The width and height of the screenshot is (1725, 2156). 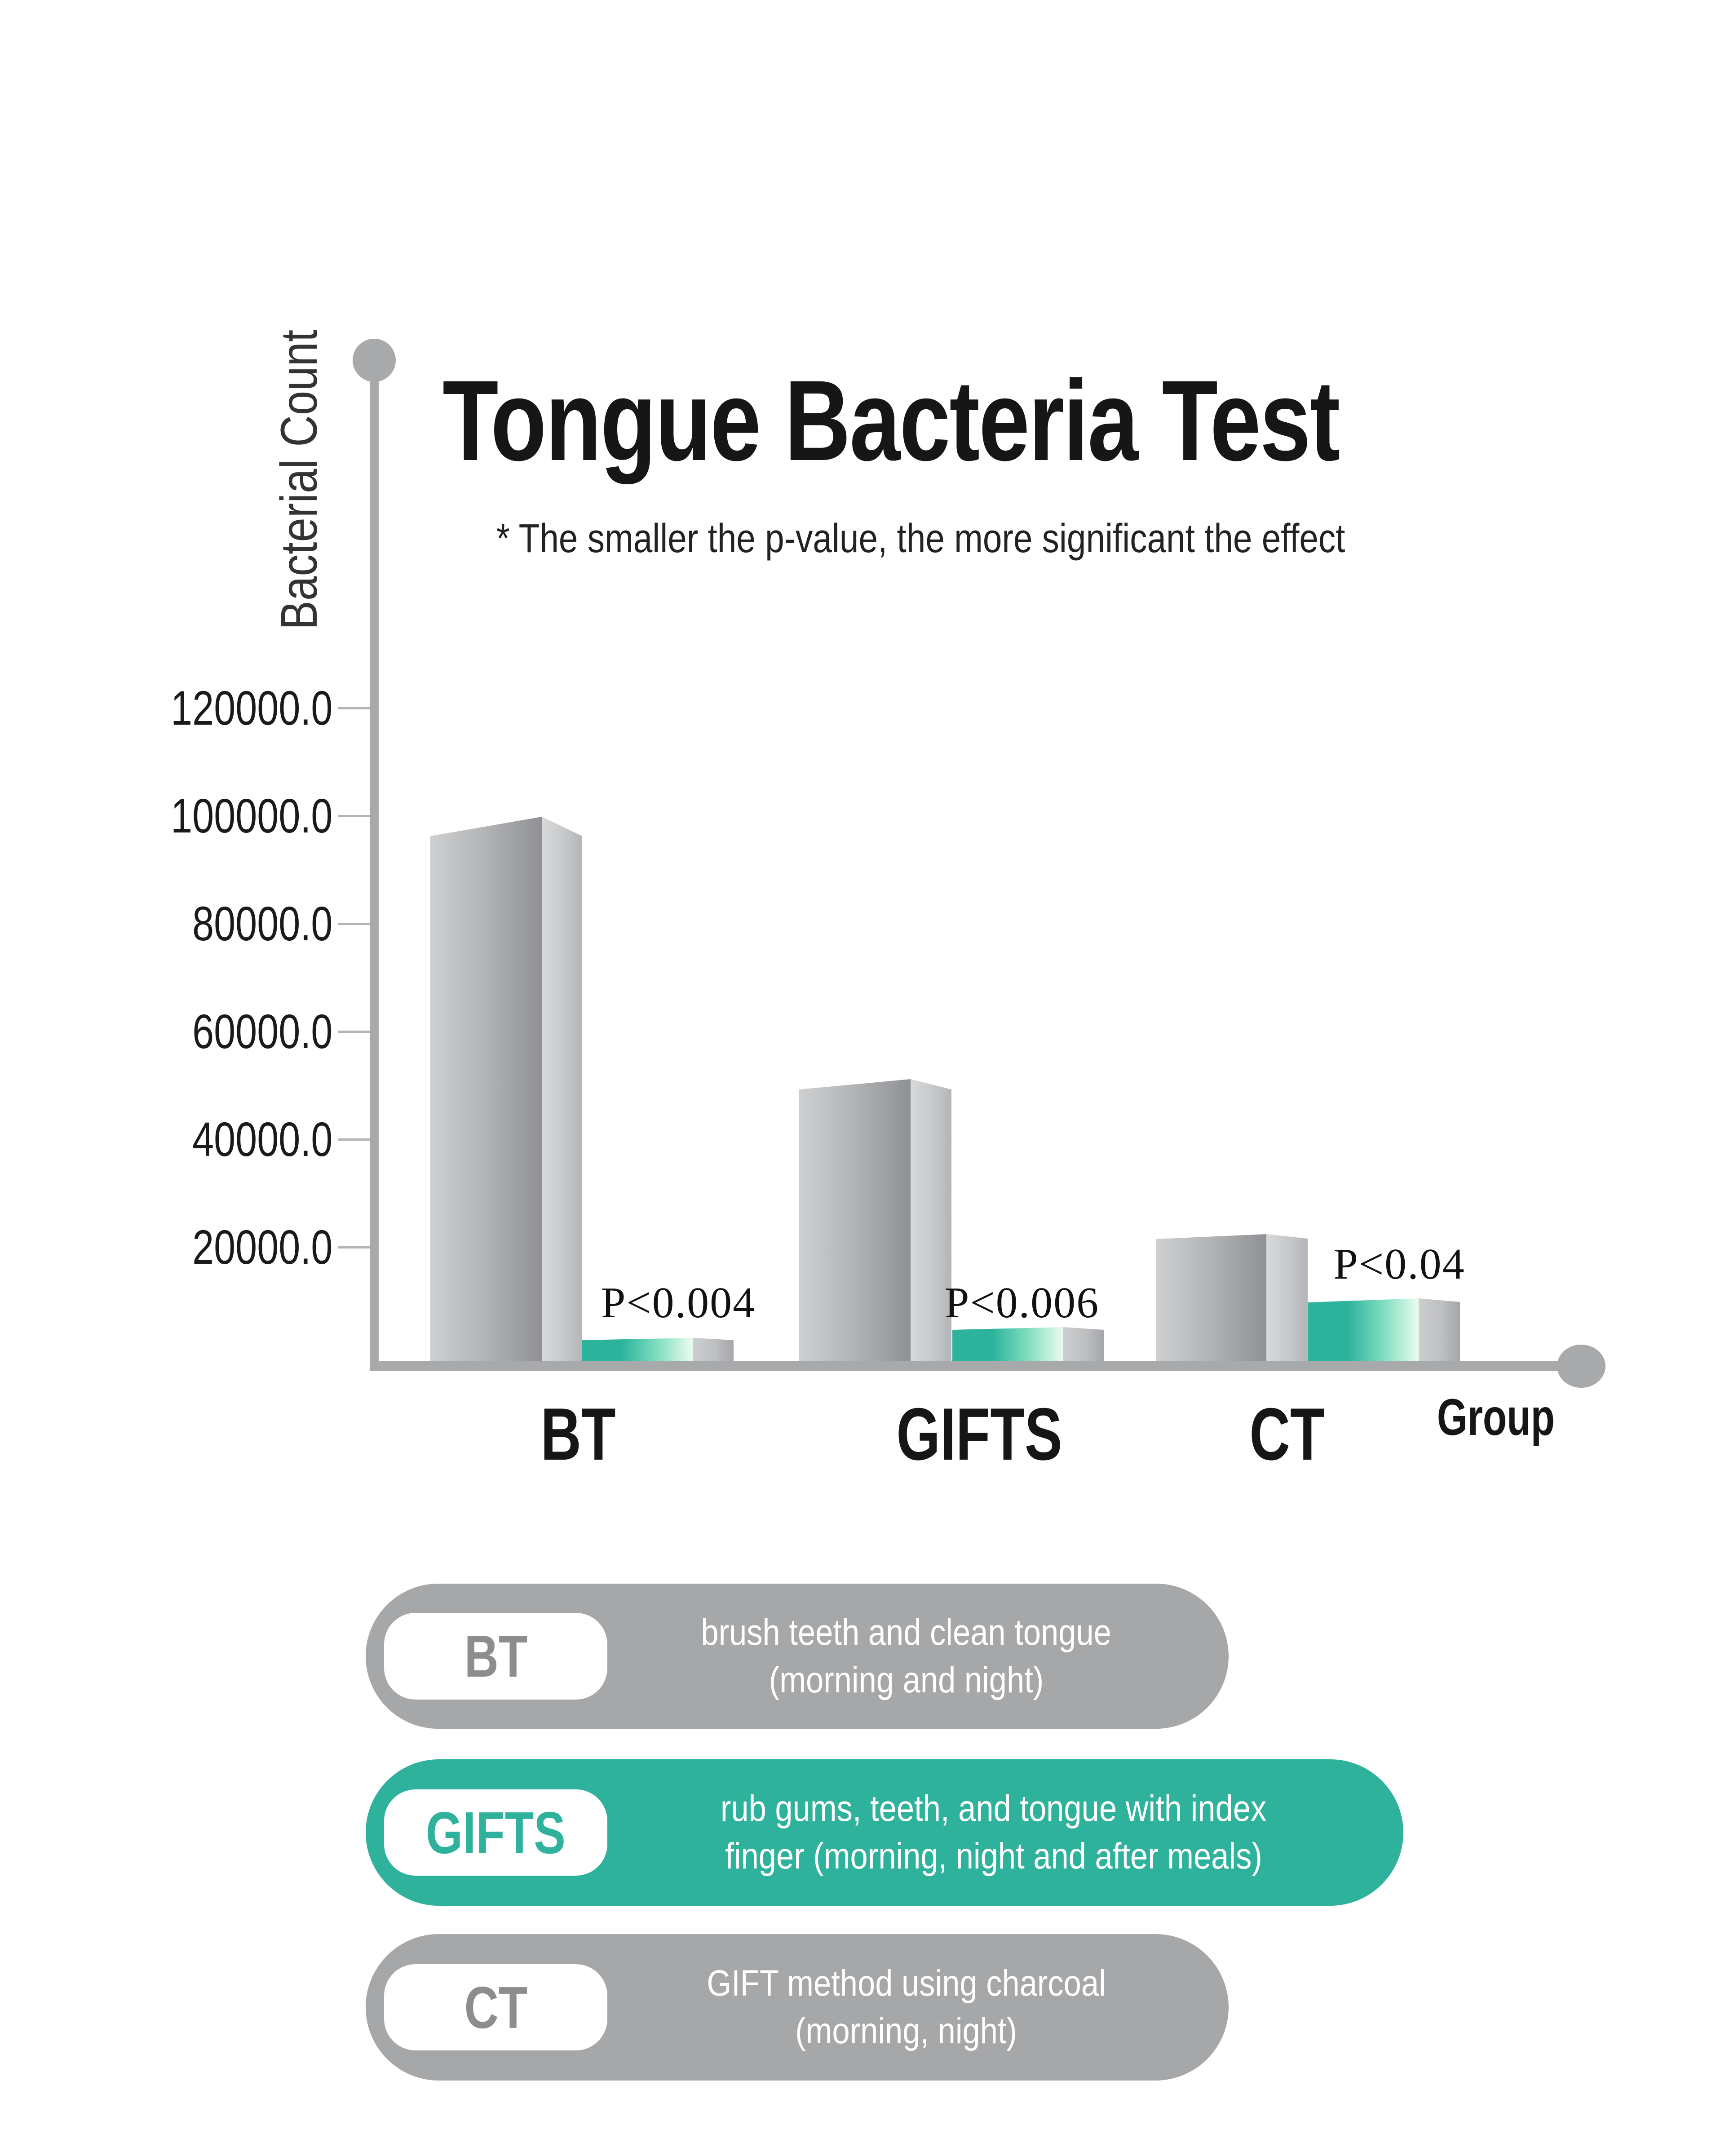 What do you see at coordinates (1581, 1366) in the screenshot?
I see `x-axis-end-dot` at bounding box center [1581, 1366].